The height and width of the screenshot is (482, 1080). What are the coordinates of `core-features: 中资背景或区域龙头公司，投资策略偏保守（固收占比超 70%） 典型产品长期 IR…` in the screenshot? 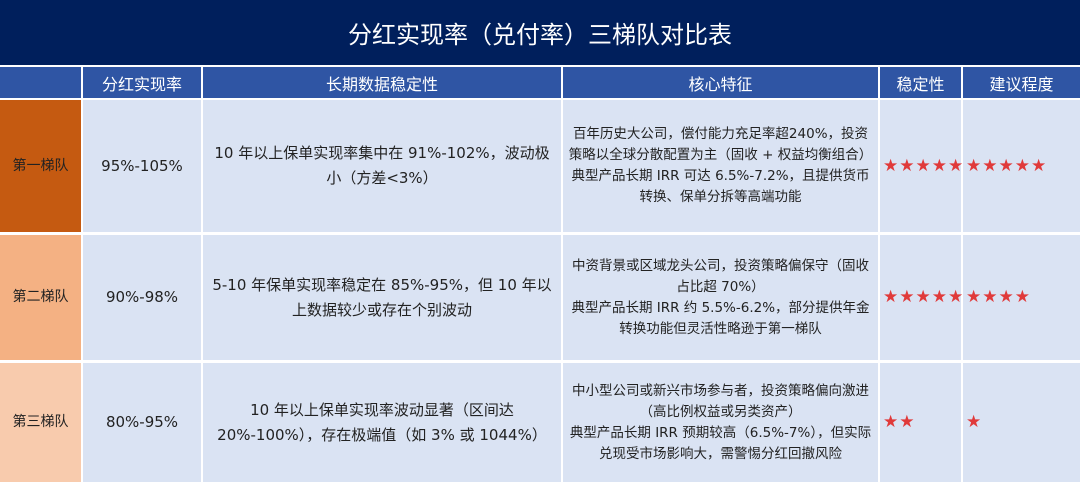 It's located at (720, 297).